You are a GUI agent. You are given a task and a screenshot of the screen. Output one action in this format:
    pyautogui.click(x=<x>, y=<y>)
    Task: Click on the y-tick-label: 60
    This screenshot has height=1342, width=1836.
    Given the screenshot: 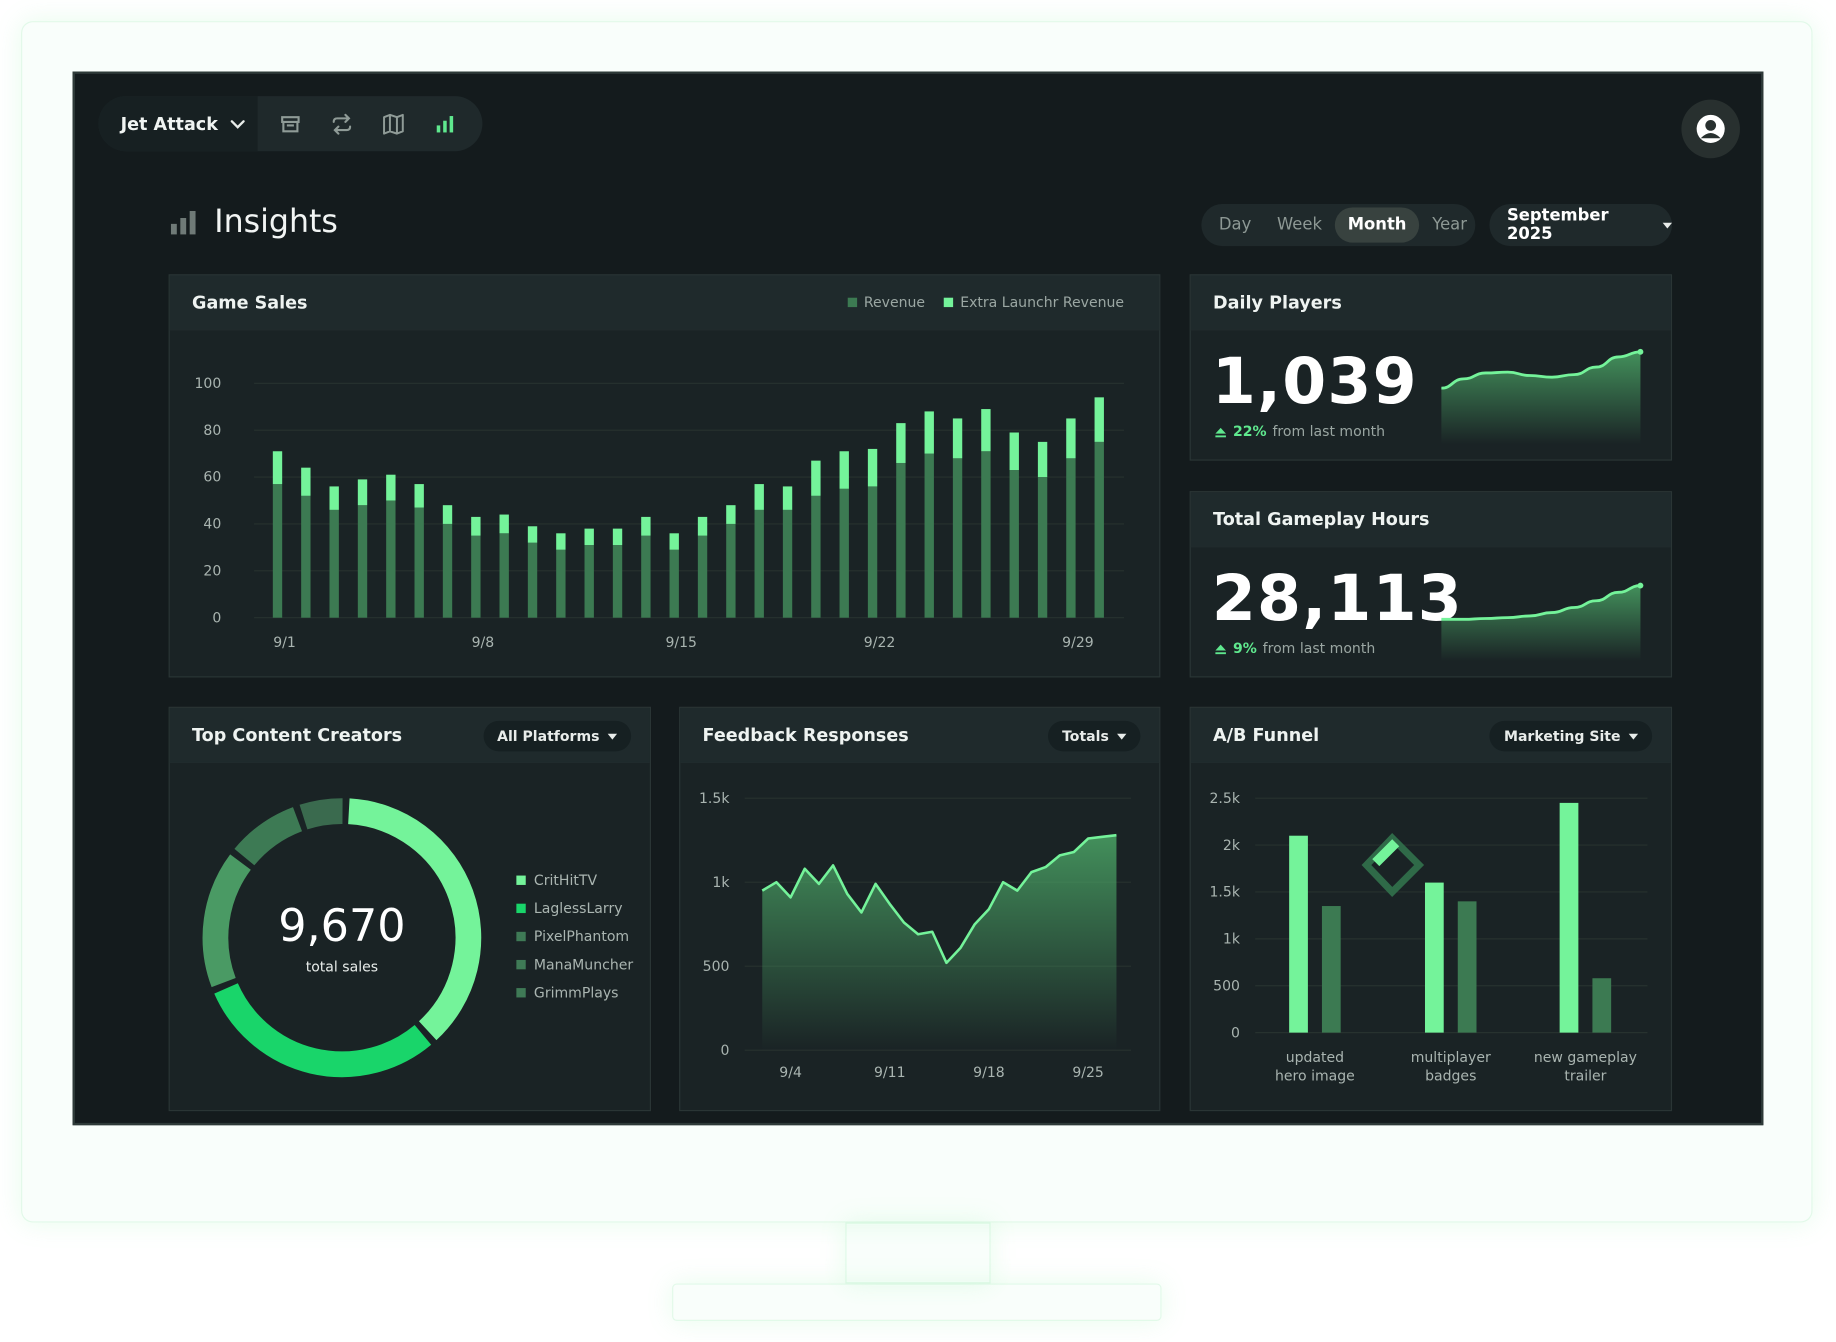 What is the action you would take?
    pyautogui.click(x=212, y=478)
    